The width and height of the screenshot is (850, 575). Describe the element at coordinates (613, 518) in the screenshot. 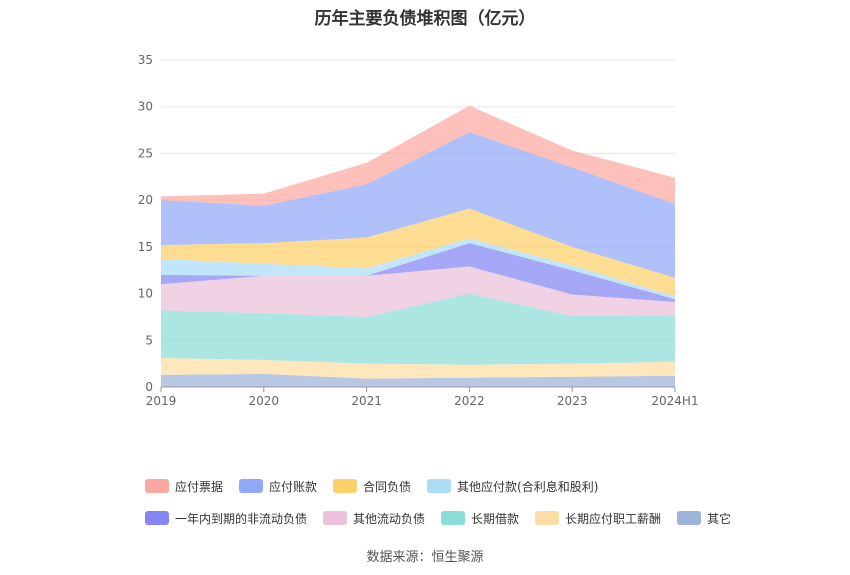

I see `legend-label: 长期应付职工薪酬` at that location.